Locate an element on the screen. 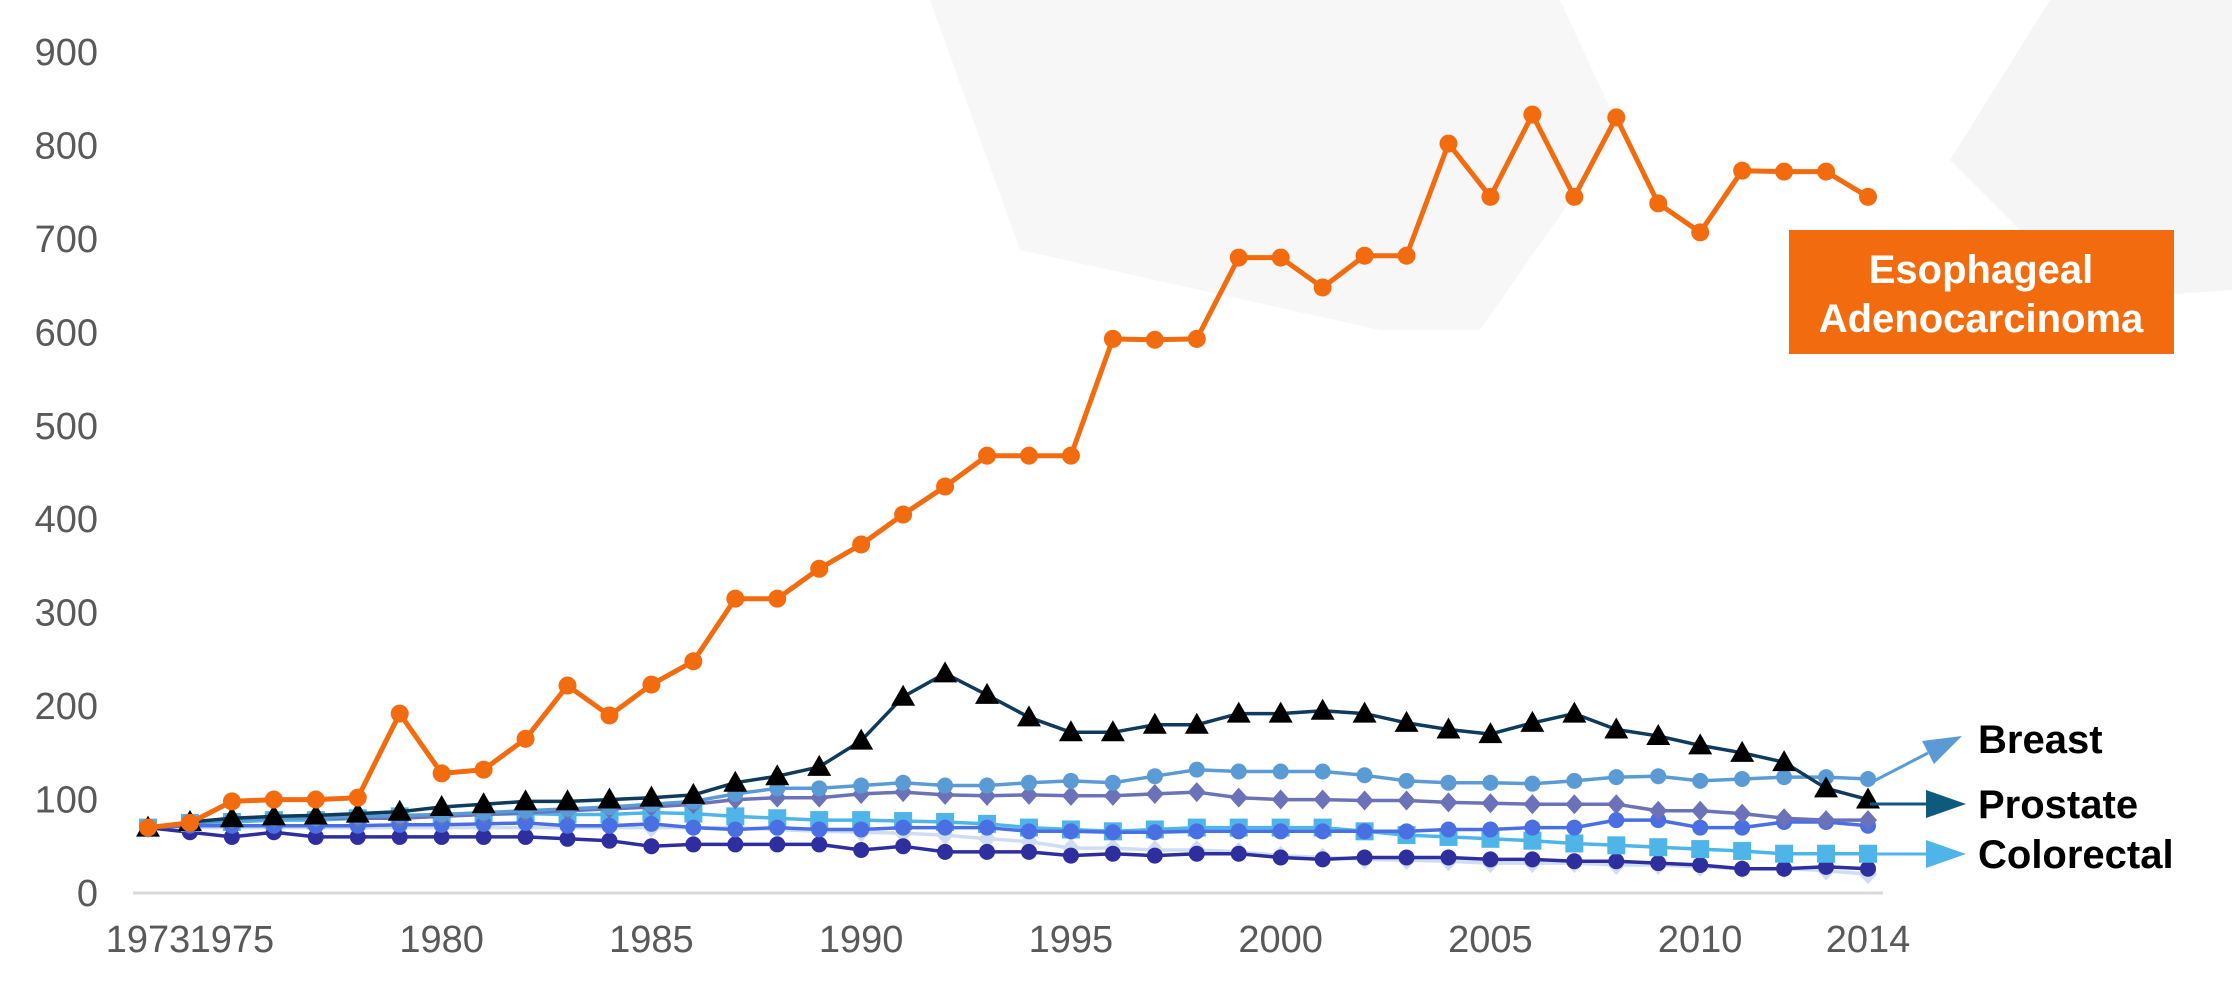 The image size is (2232, 985). series-arrows is located at coordinates (1917, 802).